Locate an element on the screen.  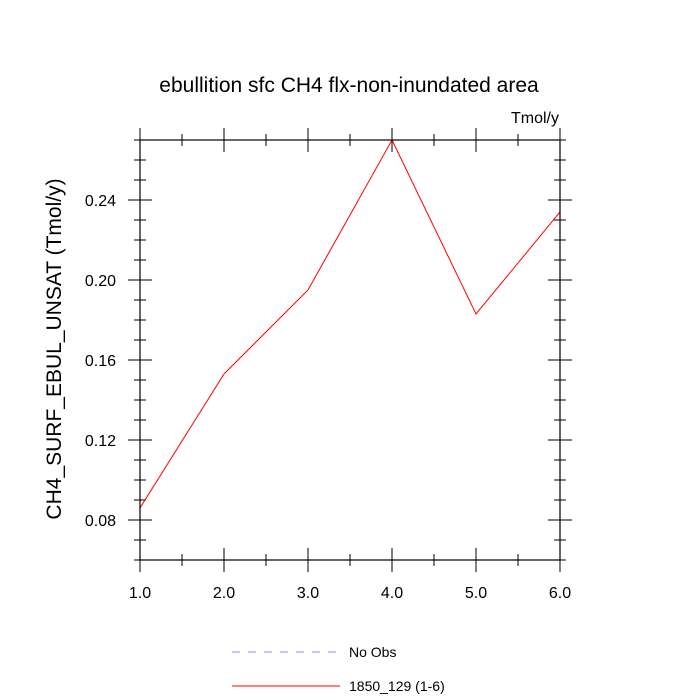
y-tick-labels: 0.08 0.12 0.16 0.20 0.24 is located at coordinates (100, 361).